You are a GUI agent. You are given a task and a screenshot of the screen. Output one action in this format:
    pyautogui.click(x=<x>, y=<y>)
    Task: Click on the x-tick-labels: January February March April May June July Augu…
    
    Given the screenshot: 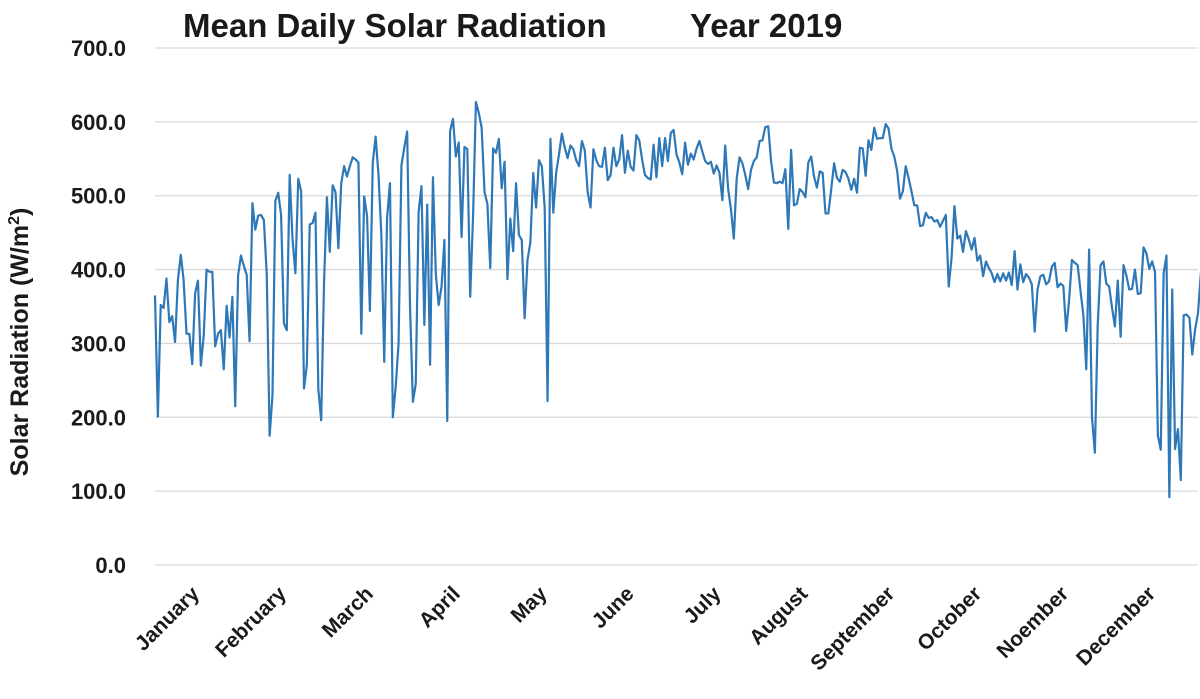 What is the action you would take?
    pyautogui.click(x=645, y=628)
    